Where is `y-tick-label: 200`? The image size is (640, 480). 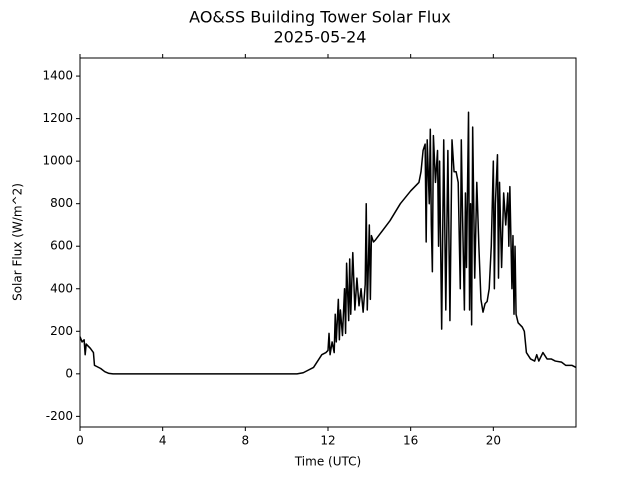 y-tick-label: 200 is located at coordinates (61, 331).